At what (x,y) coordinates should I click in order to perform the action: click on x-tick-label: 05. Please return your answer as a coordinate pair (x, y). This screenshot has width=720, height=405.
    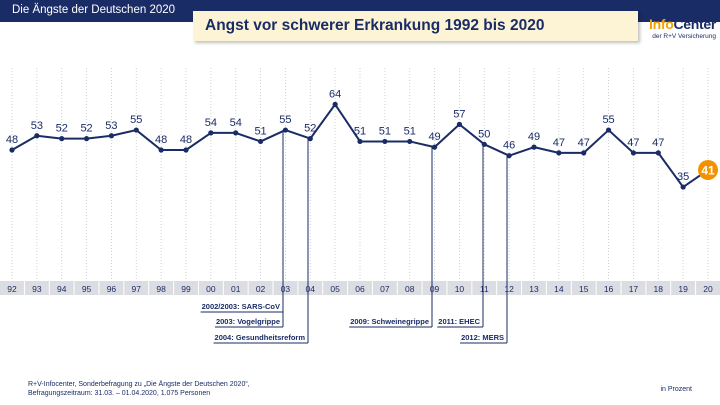
    Looking at the image, I should click on (335, 289).